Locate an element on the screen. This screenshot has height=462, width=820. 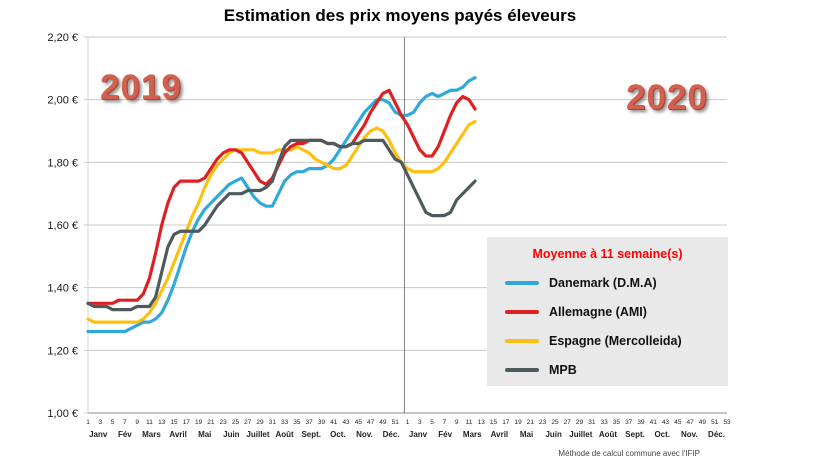
legend-title: Moyenne à 11 semaine(s) is located at coordinates (607, 254).